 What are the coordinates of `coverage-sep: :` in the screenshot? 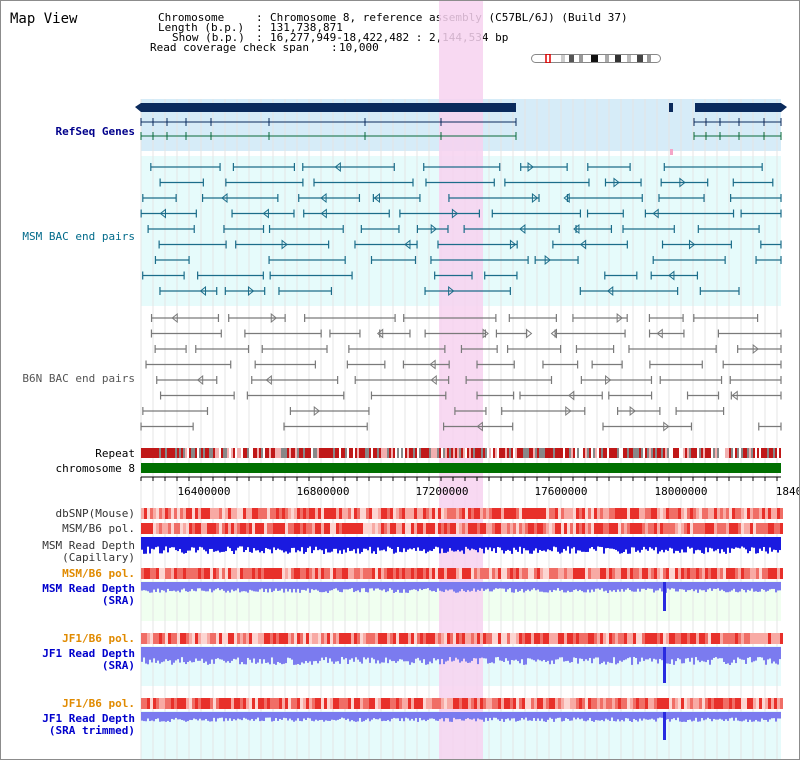 It's located at (338, 47).